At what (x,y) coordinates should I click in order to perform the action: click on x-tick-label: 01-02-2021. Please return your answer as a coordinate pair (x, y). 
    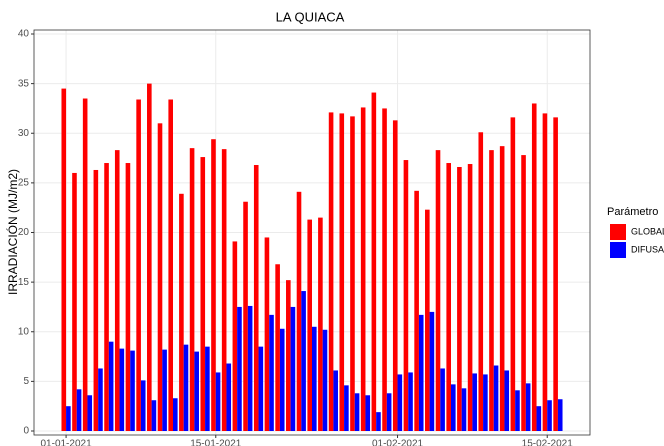
    Looking at the image, I should click on (398, 442).